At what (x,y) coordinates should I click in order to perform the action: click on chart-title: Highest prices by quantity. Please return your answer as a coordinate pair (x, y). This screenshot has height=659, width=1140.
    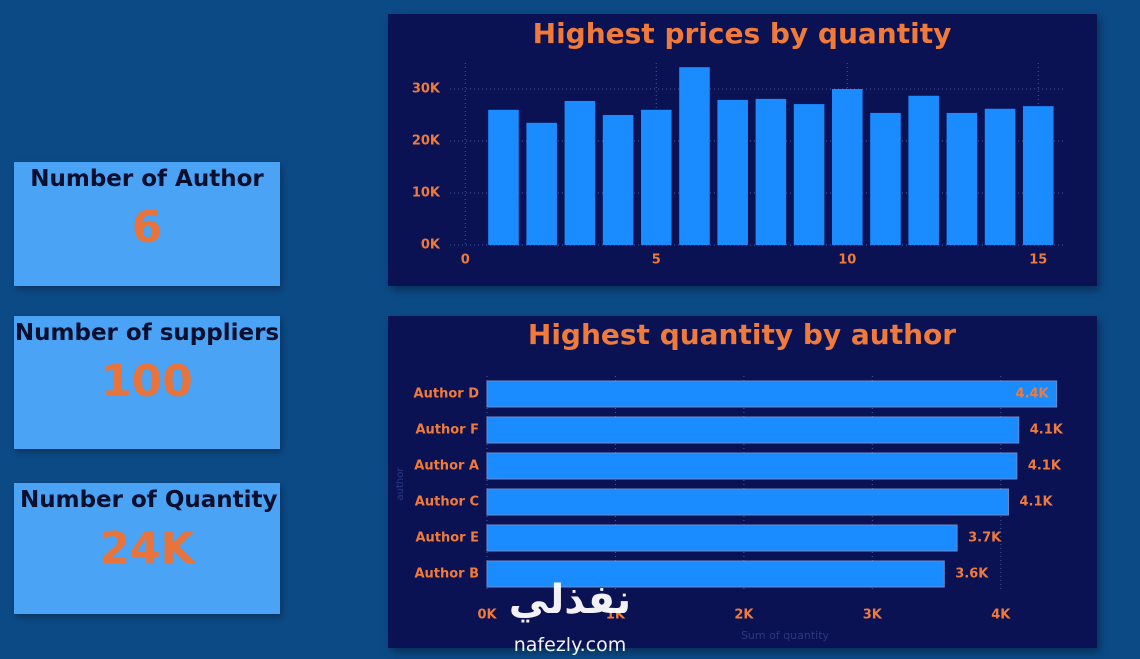
    Looking at the image, I should click on (742, 33).